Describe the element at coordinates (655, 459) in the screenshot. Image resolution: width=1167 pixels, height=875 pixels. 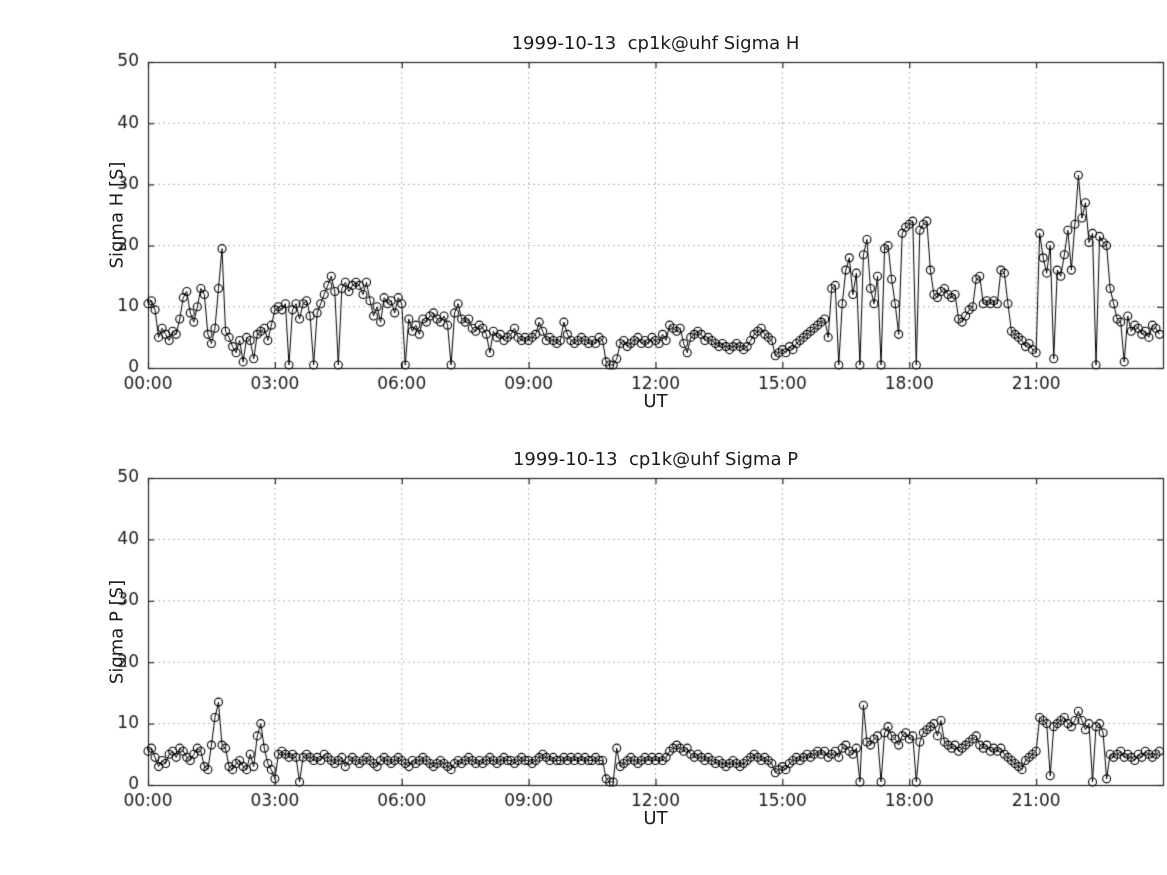
I see `sigma-p-chart-title: 1999-10-13 cp1k@uhf Sigma P` at that location.